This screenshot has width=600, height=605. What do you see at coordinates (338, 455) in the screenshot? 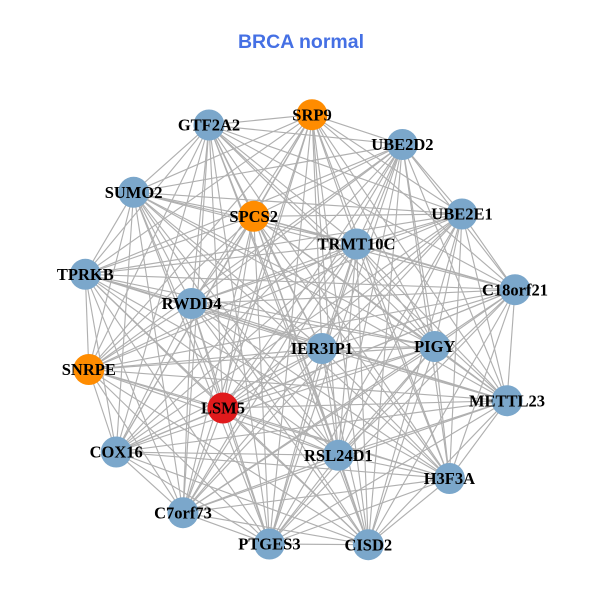
I see `svg-text: RSL24D1` at bounding box center [338, 455].